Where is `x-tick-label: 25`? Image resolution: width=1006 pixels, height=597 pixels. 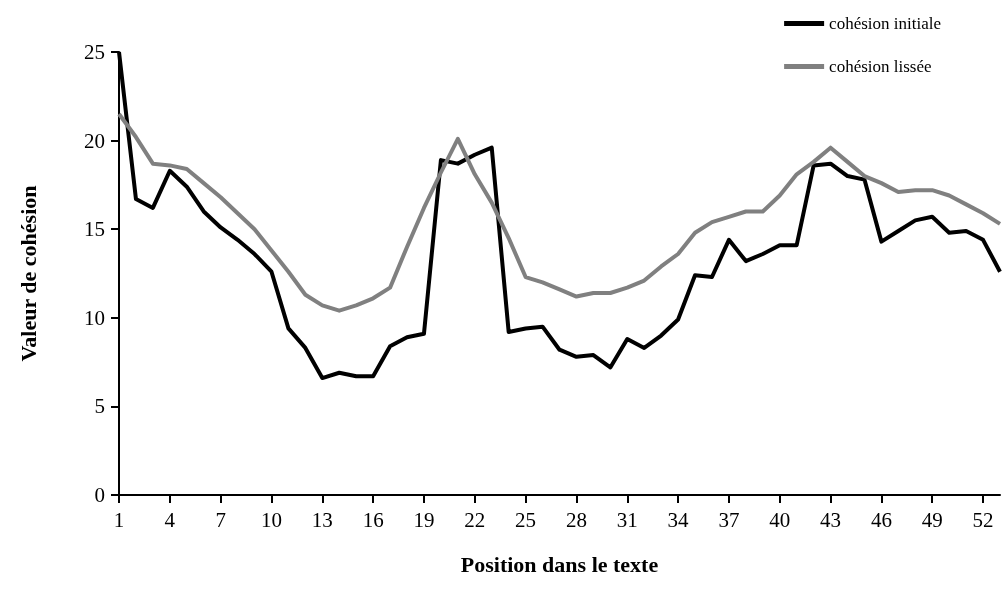 x-tick-label: 25 is located at coordinates (526, 519).